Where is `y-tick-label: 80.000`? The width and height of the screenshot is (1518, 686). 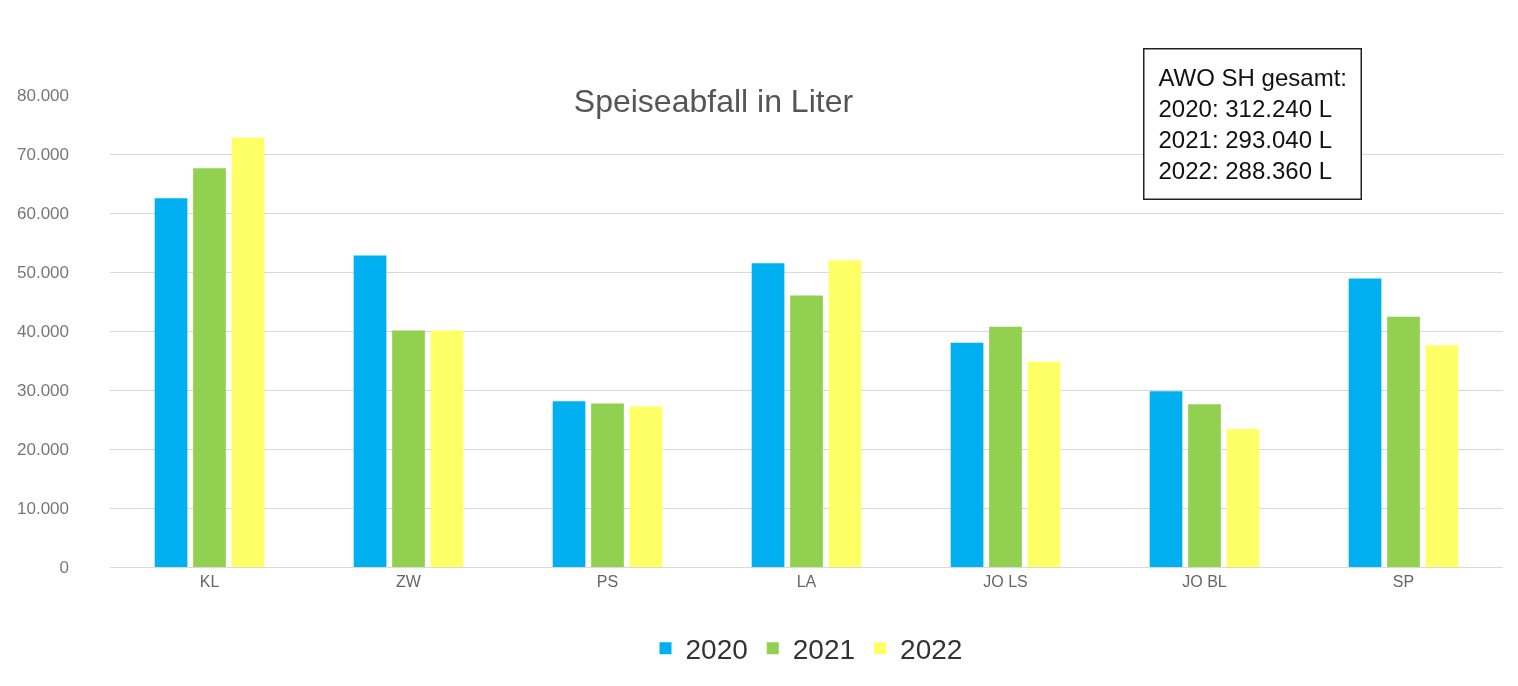 y-tick-label: 80.000 is located at coordinates (43, 95).